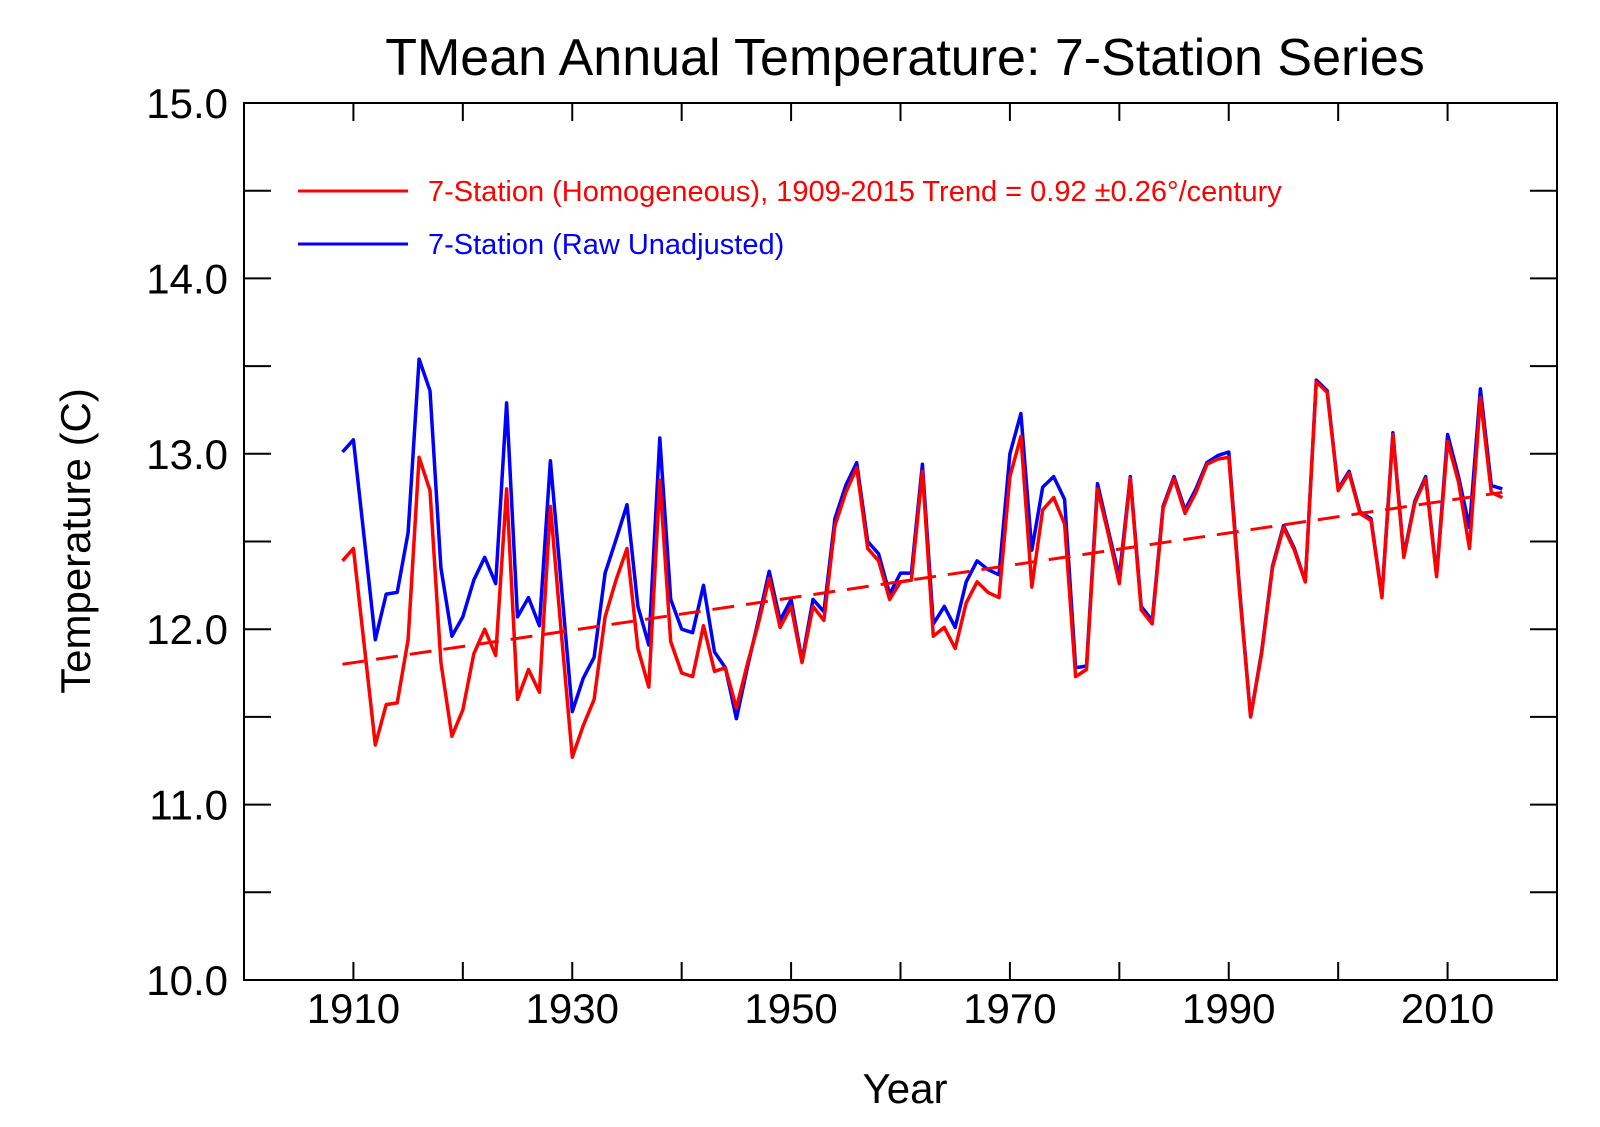 This screenshot has width=1600, height=1127. What do you see at coordinates (905, 1088) in the screenshot?
I see `x-axis-label: Year` at bounding box center [905, 1088].